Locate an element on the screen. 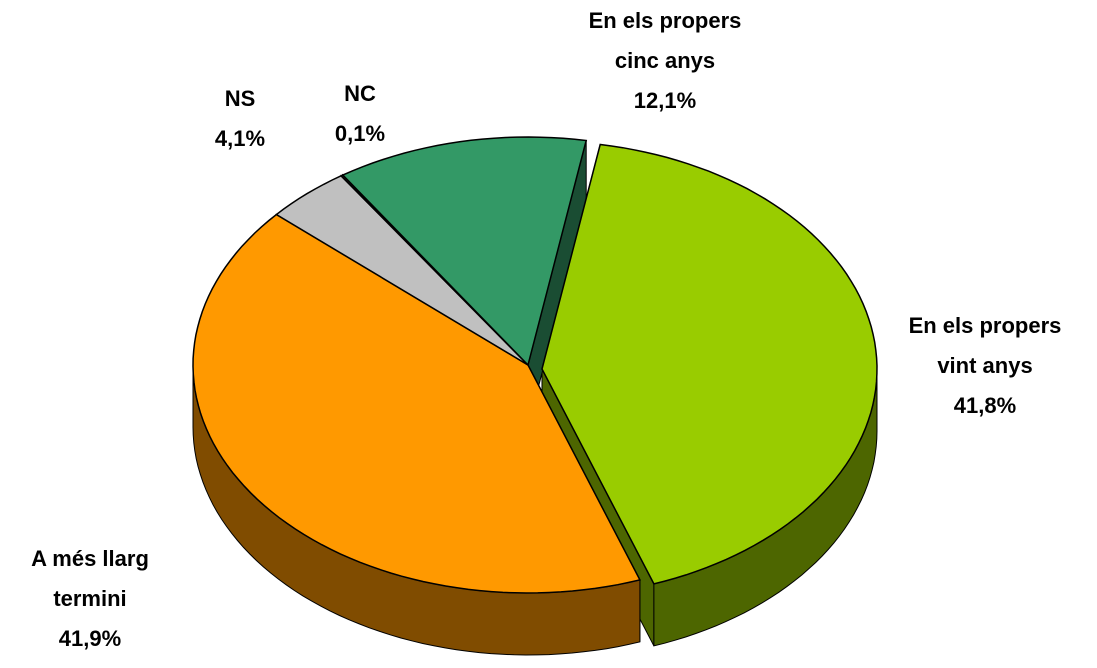 The width and height of the screenshot is (1097, 668). value-label: 41,8% is located at coordinates (985, 405).